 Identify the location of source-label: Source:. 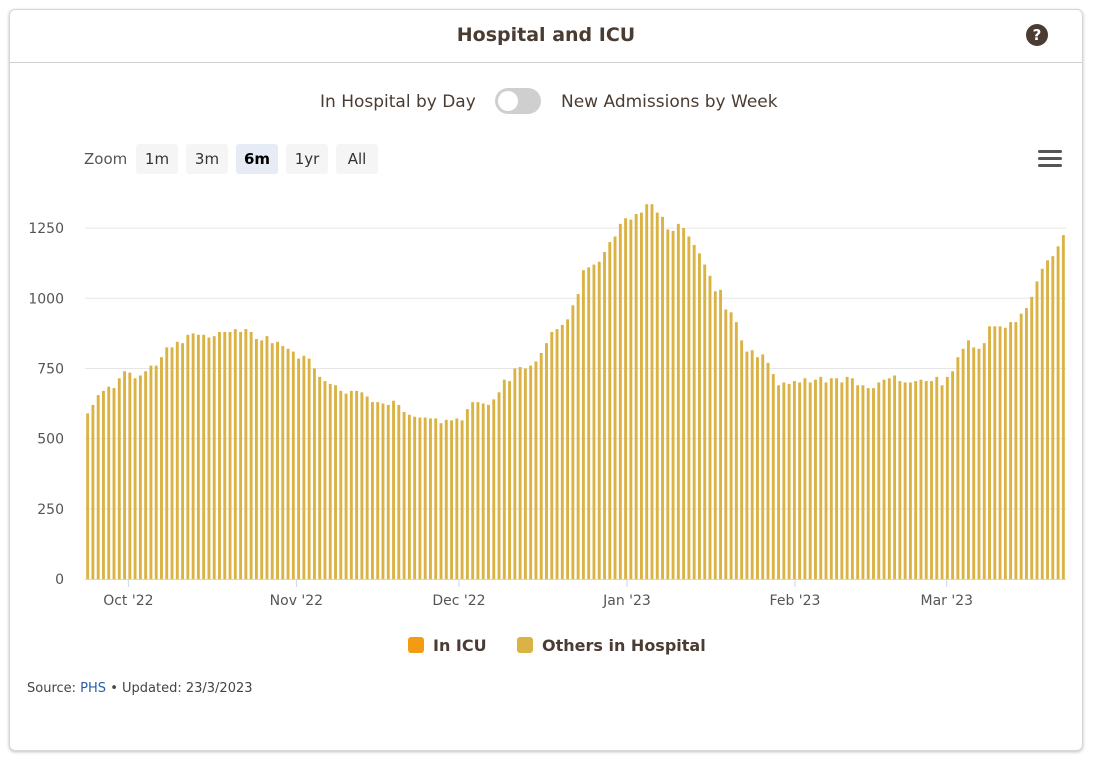
(52, 688).